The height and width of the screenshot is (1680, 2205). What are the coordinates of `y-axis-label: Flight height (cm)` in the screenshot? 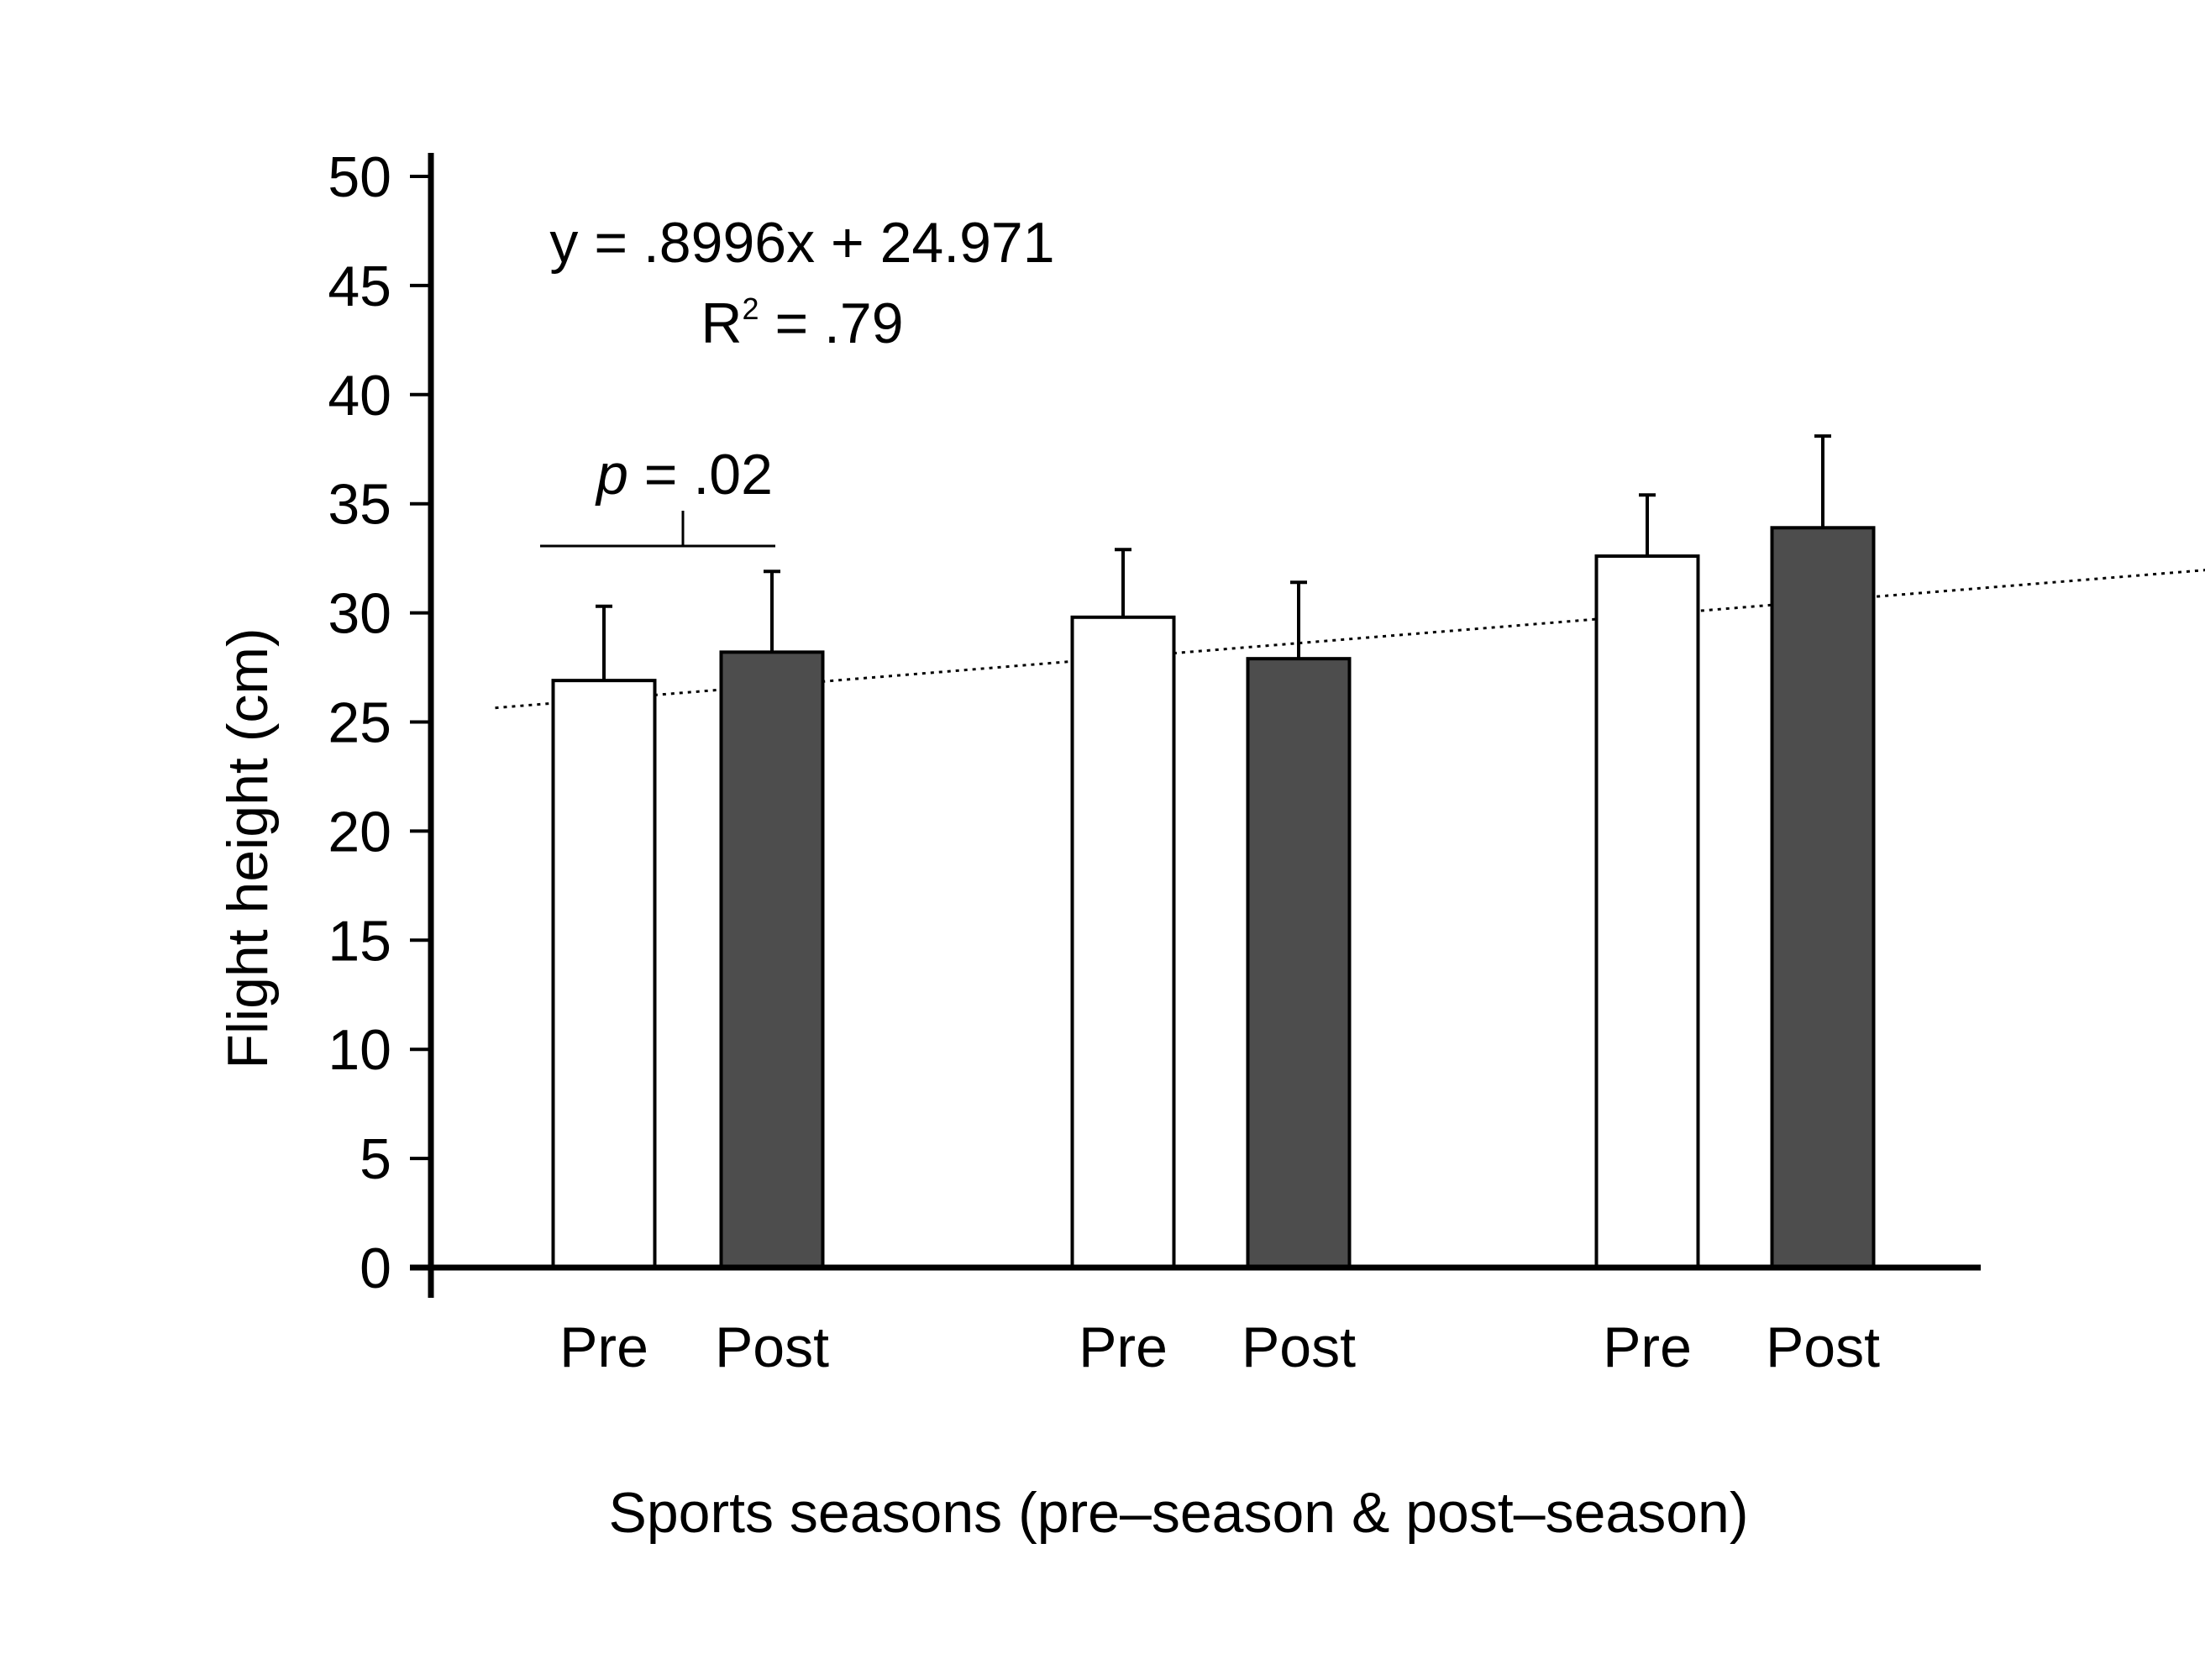 It's located at (248, 847).